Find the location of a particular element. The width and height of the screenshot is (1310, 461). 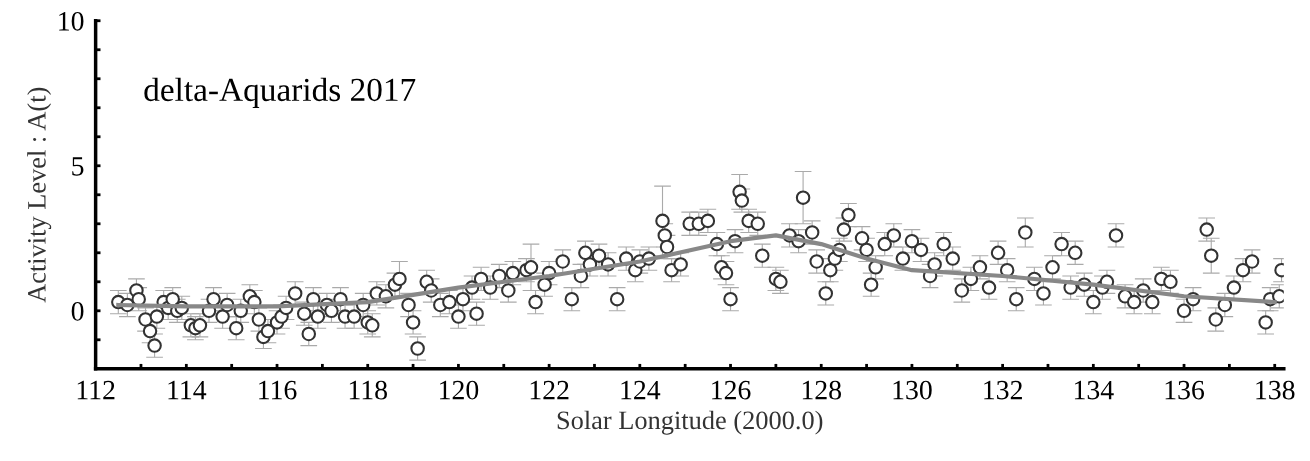

x-tick-label: 120 is located at coordinates (459, 390).